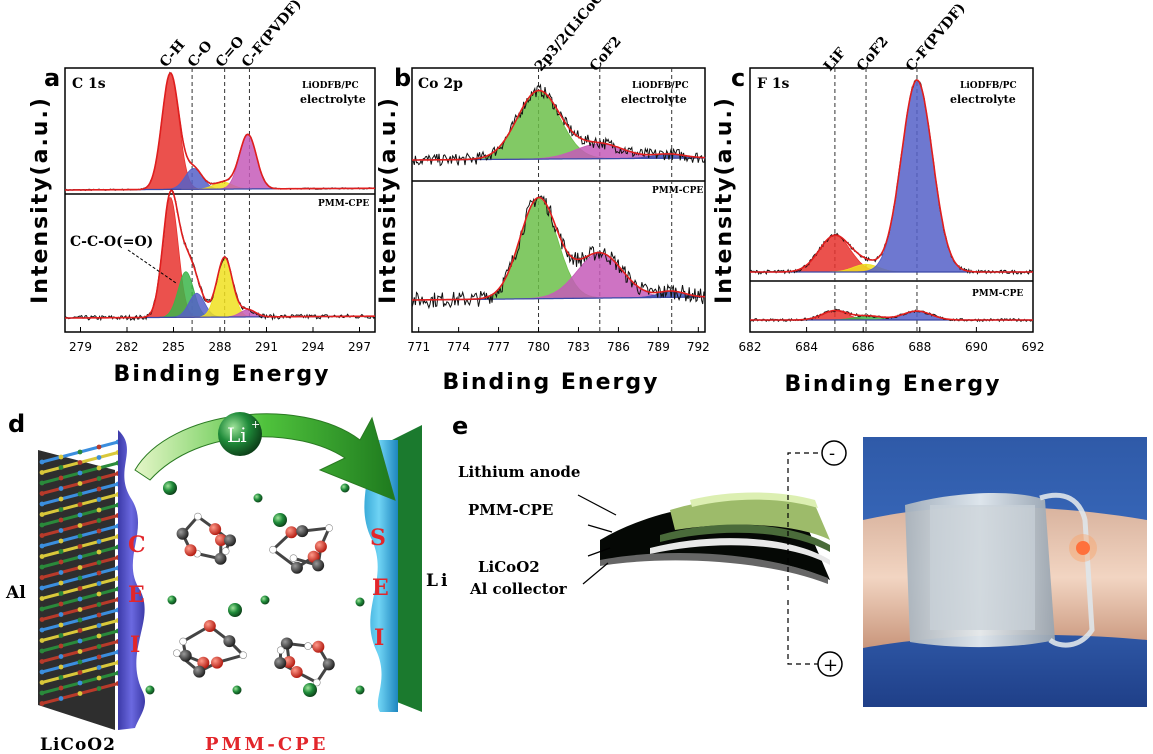  I want to click on licoo2-crystal-lattice, so click(80, 572).